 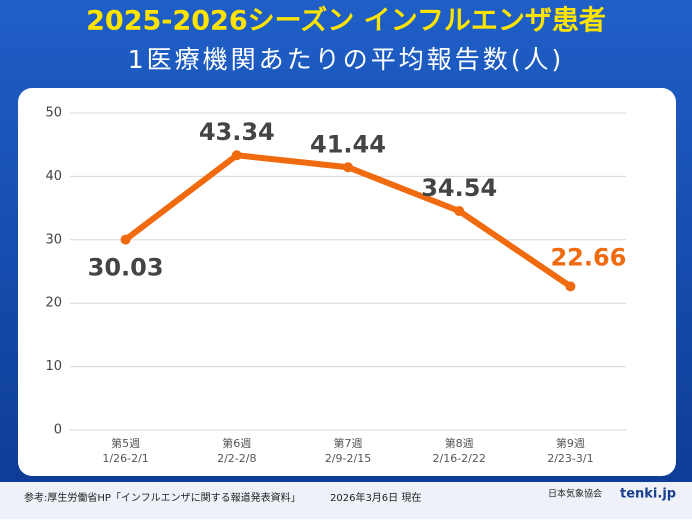 What do you see at coordinates (125, 458) in the screenshot?
I see `x-tick-sublabel: 1/26-2/1` at bounding box center [125, 458].